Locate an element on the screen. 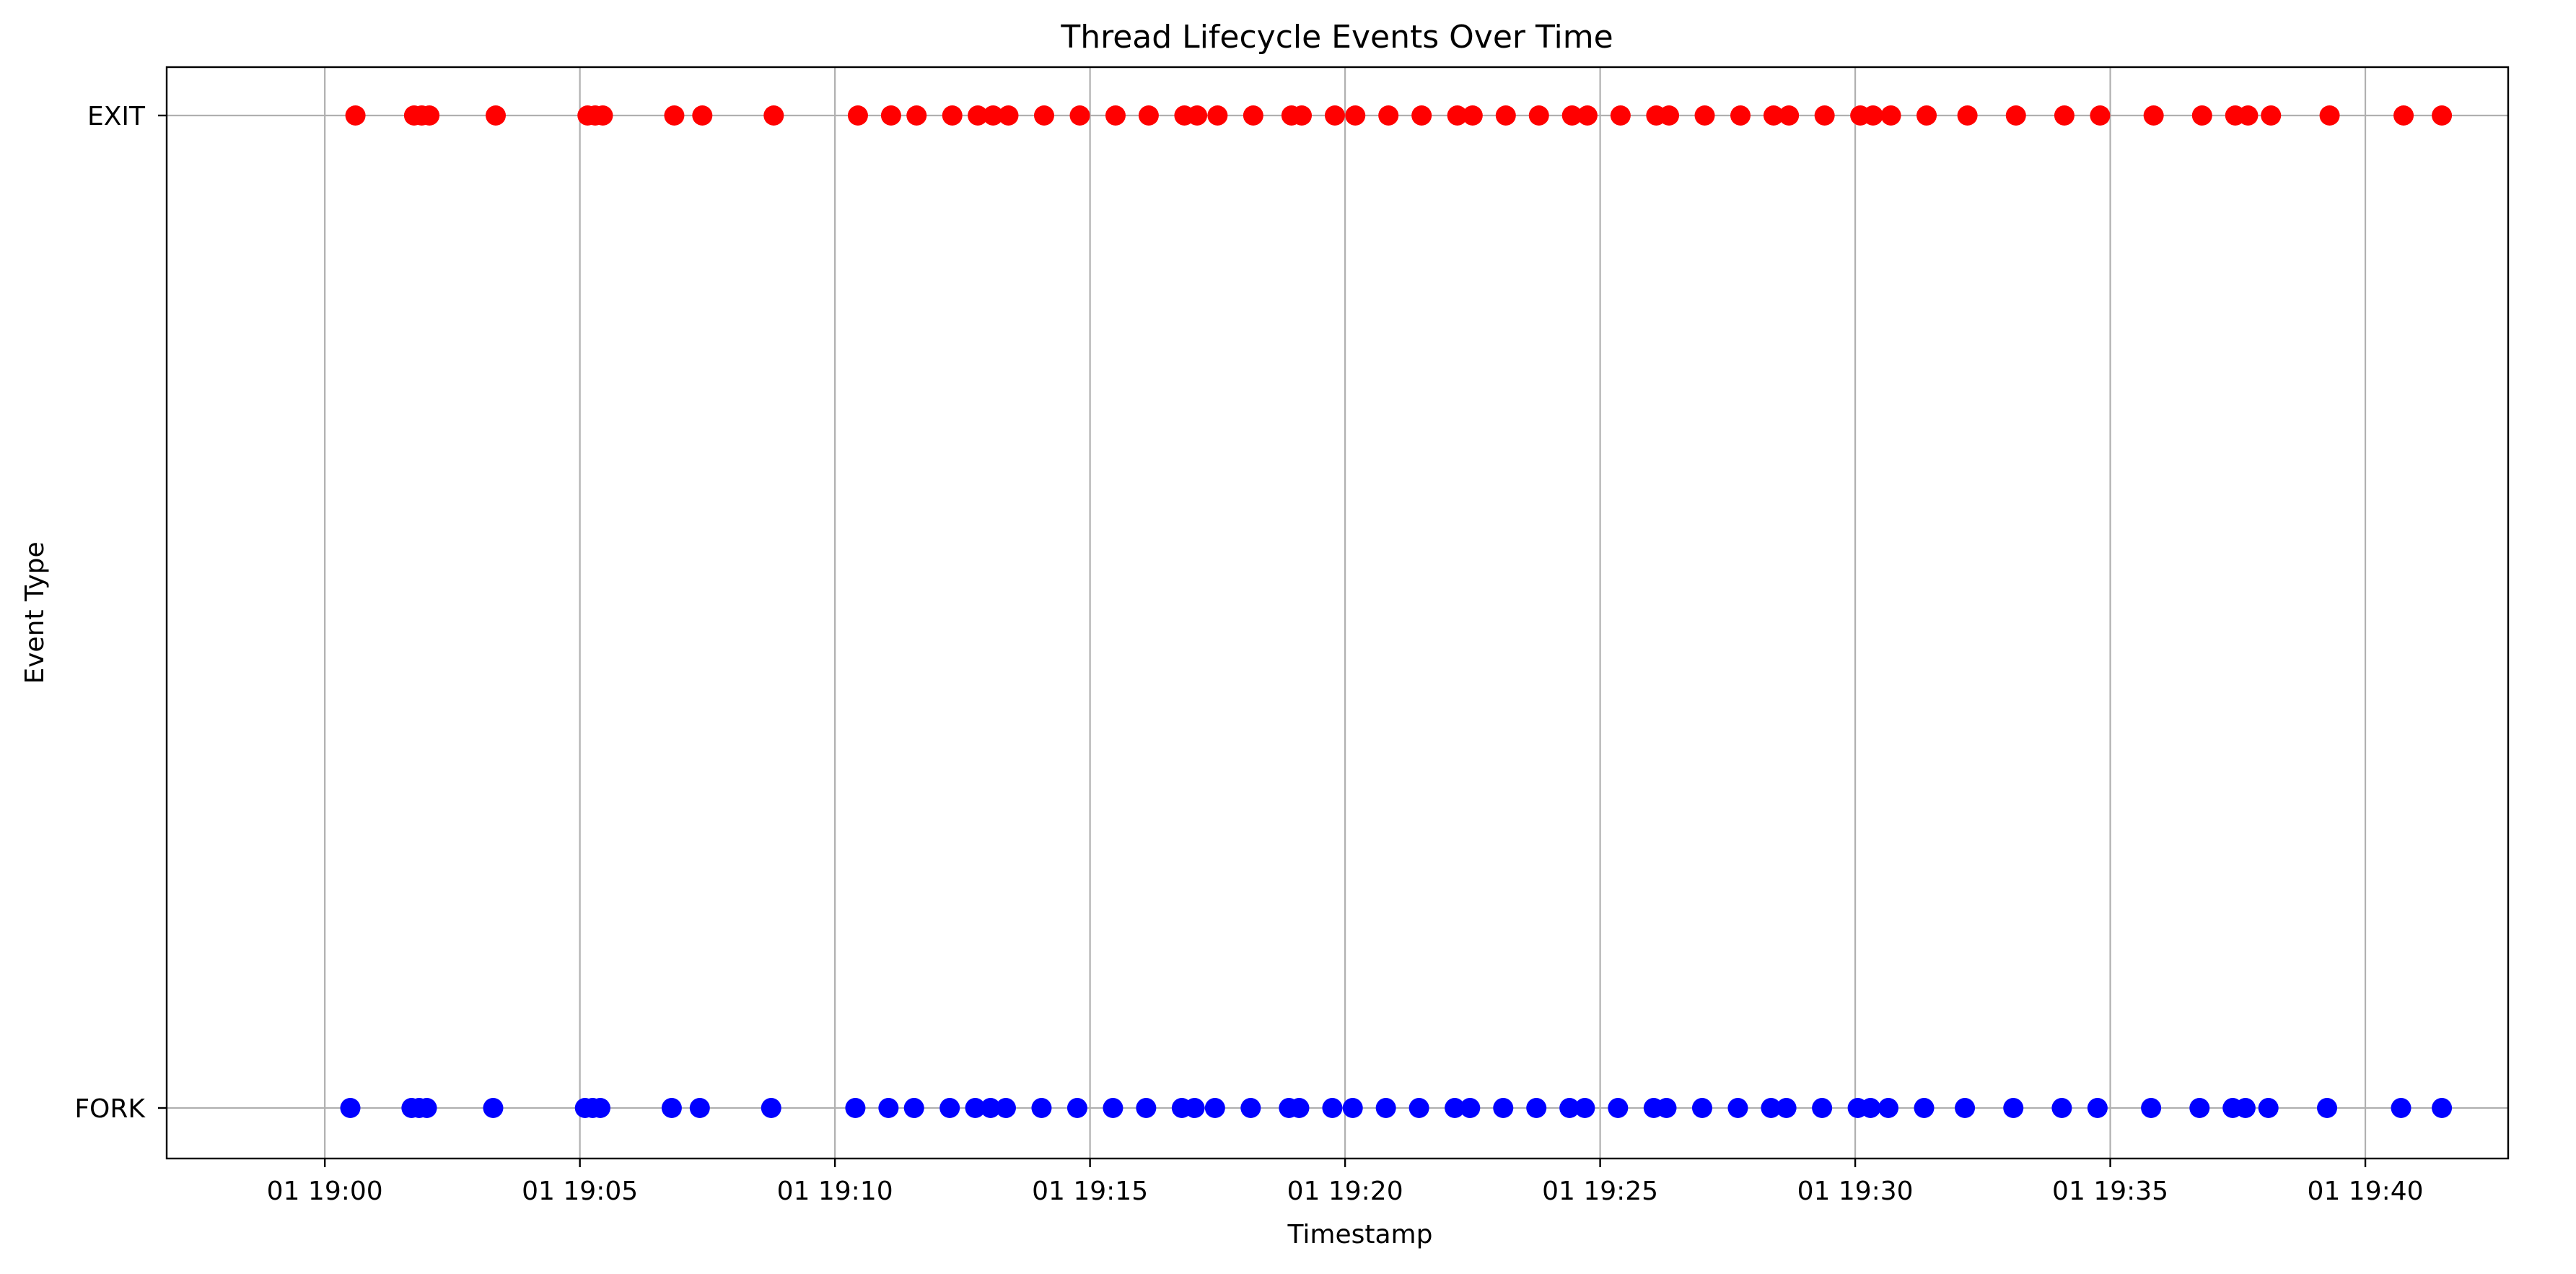 The width and height of the screenshot is (2576, 1274). x-tick-label: 01 19:05 is located at coordinates (580, 1191).